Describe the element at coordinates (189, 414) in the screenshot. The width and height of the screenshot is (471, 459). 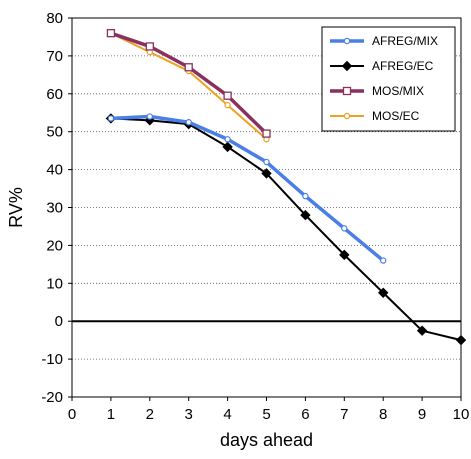
I see `x-tick-label: 3` at that location.